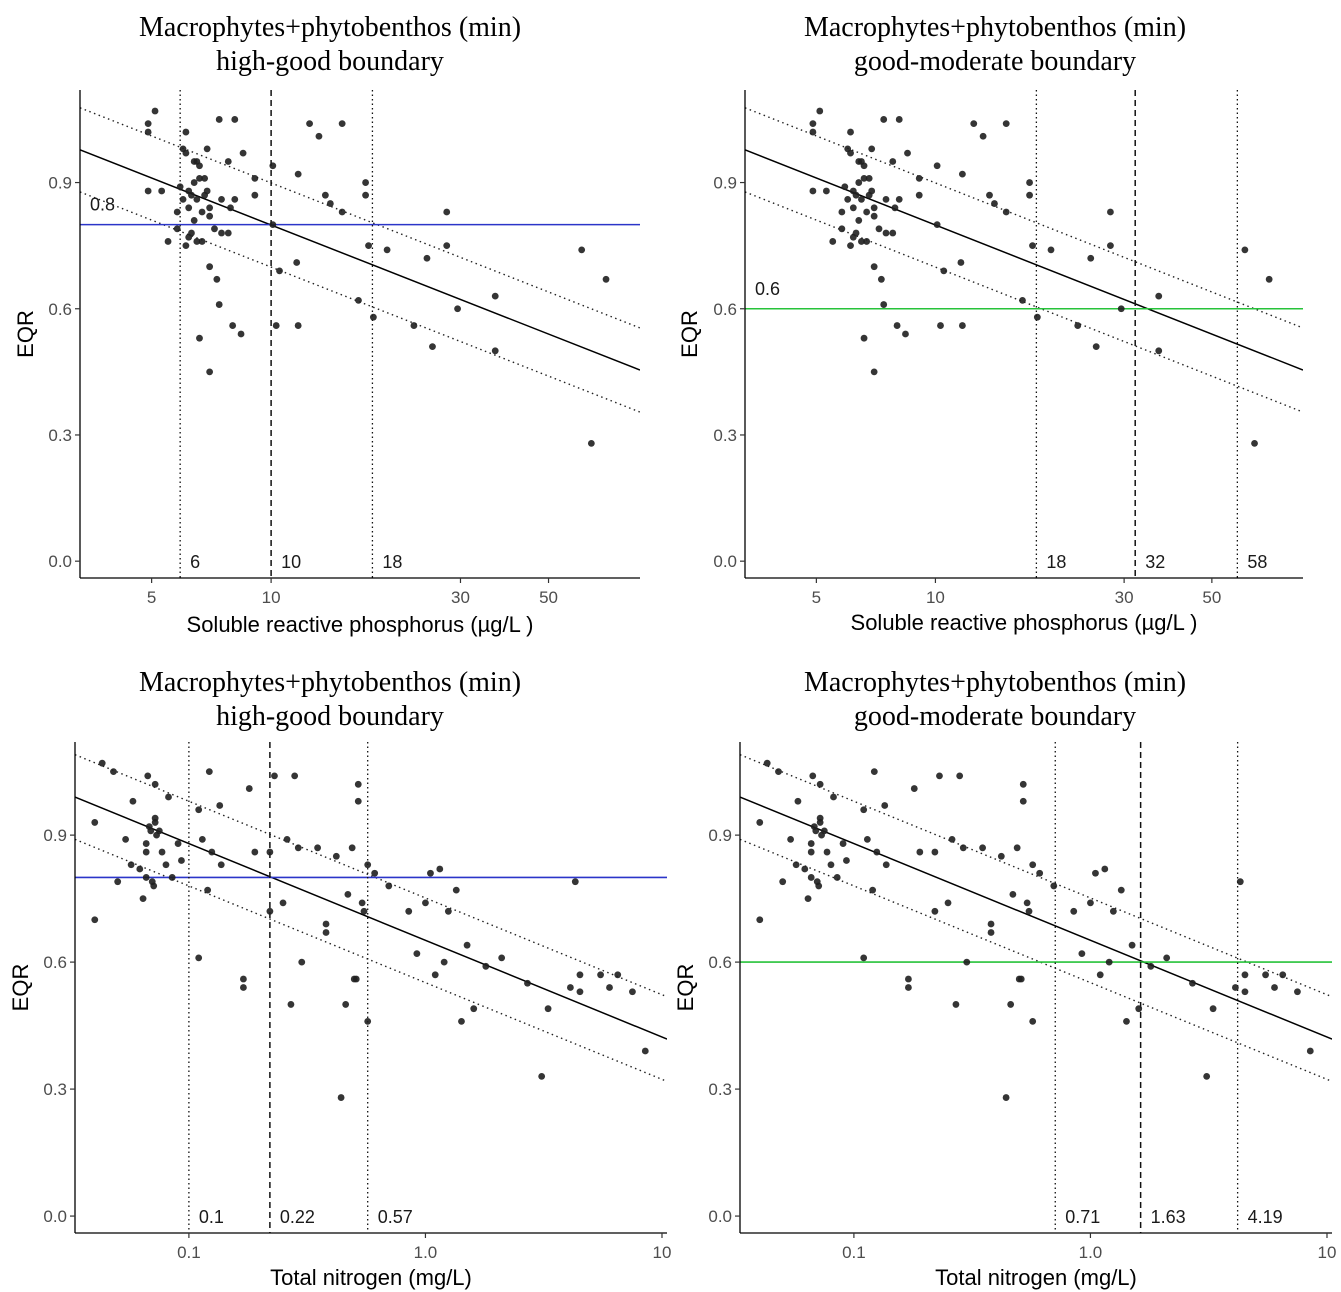 The image size is (1341, 1292). What do you see at coordinates (720, 1216) in the screenshot?
I see `y-tick-label: 0.0` at bounding box center [720, 1216].